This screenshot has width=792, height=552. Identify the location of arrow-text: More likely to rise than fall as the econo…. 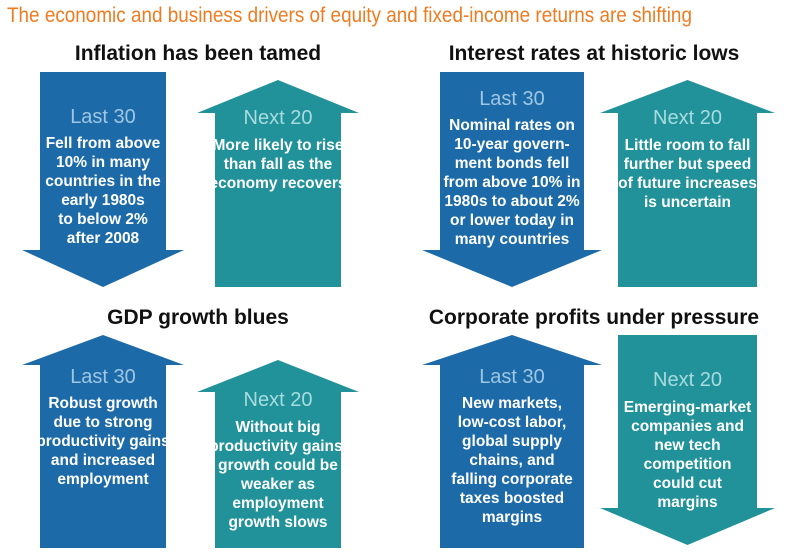
(278, 164).